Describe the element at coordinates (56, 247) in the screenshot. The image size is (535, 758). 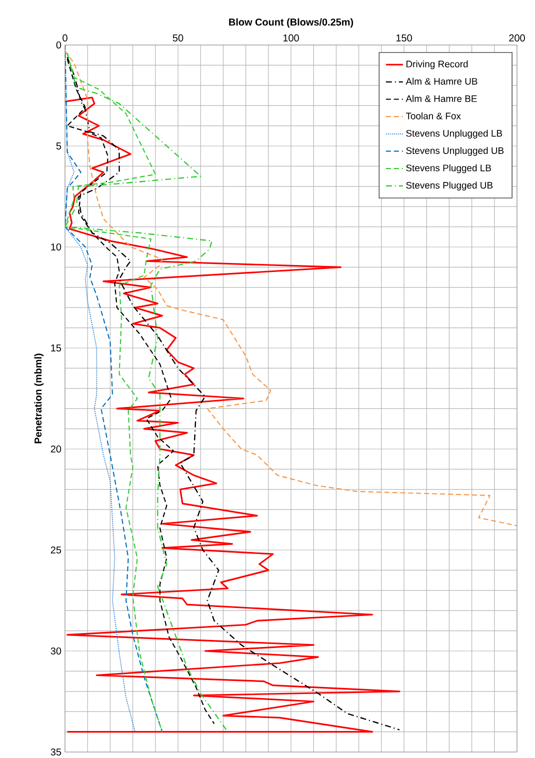
I see `y-tick-label: 10` at that location.